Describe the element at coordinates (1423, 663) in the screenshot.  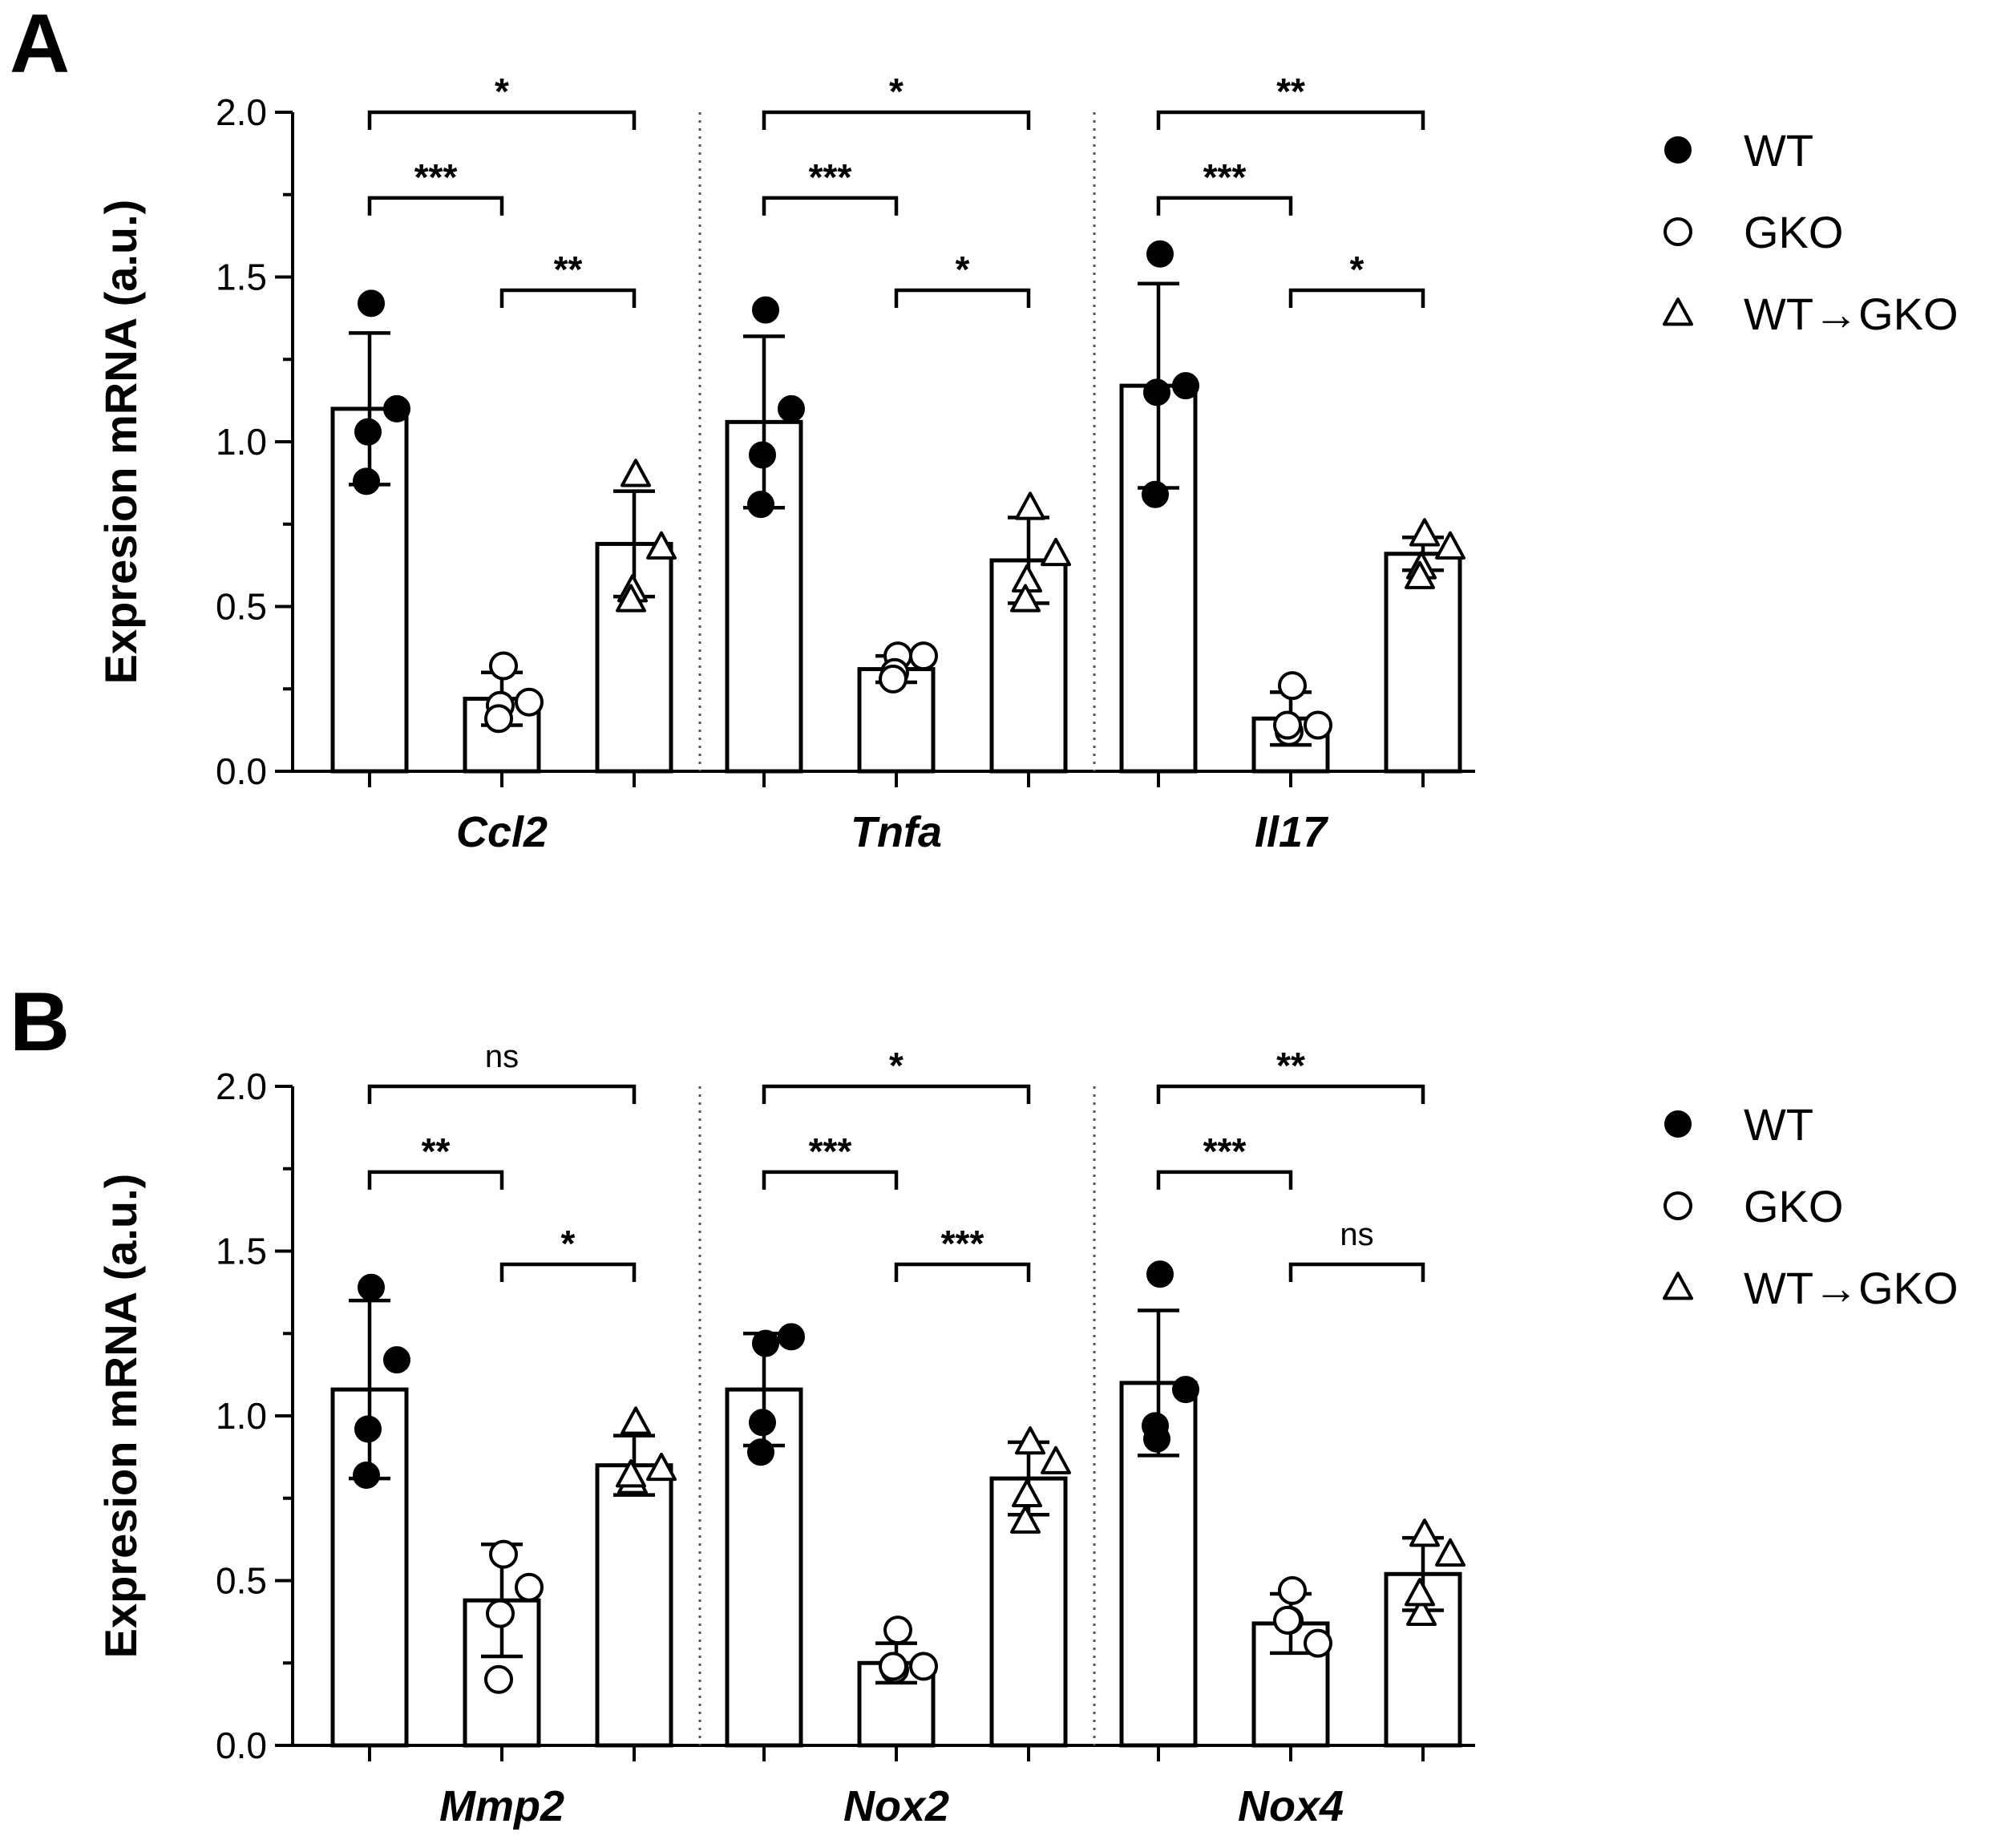
I see `bar` at that location.